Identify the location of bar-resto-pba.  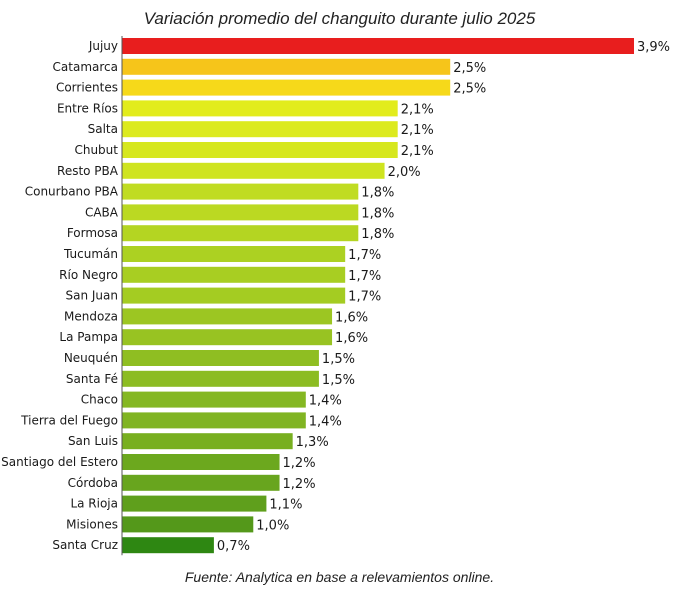
(253, 170).